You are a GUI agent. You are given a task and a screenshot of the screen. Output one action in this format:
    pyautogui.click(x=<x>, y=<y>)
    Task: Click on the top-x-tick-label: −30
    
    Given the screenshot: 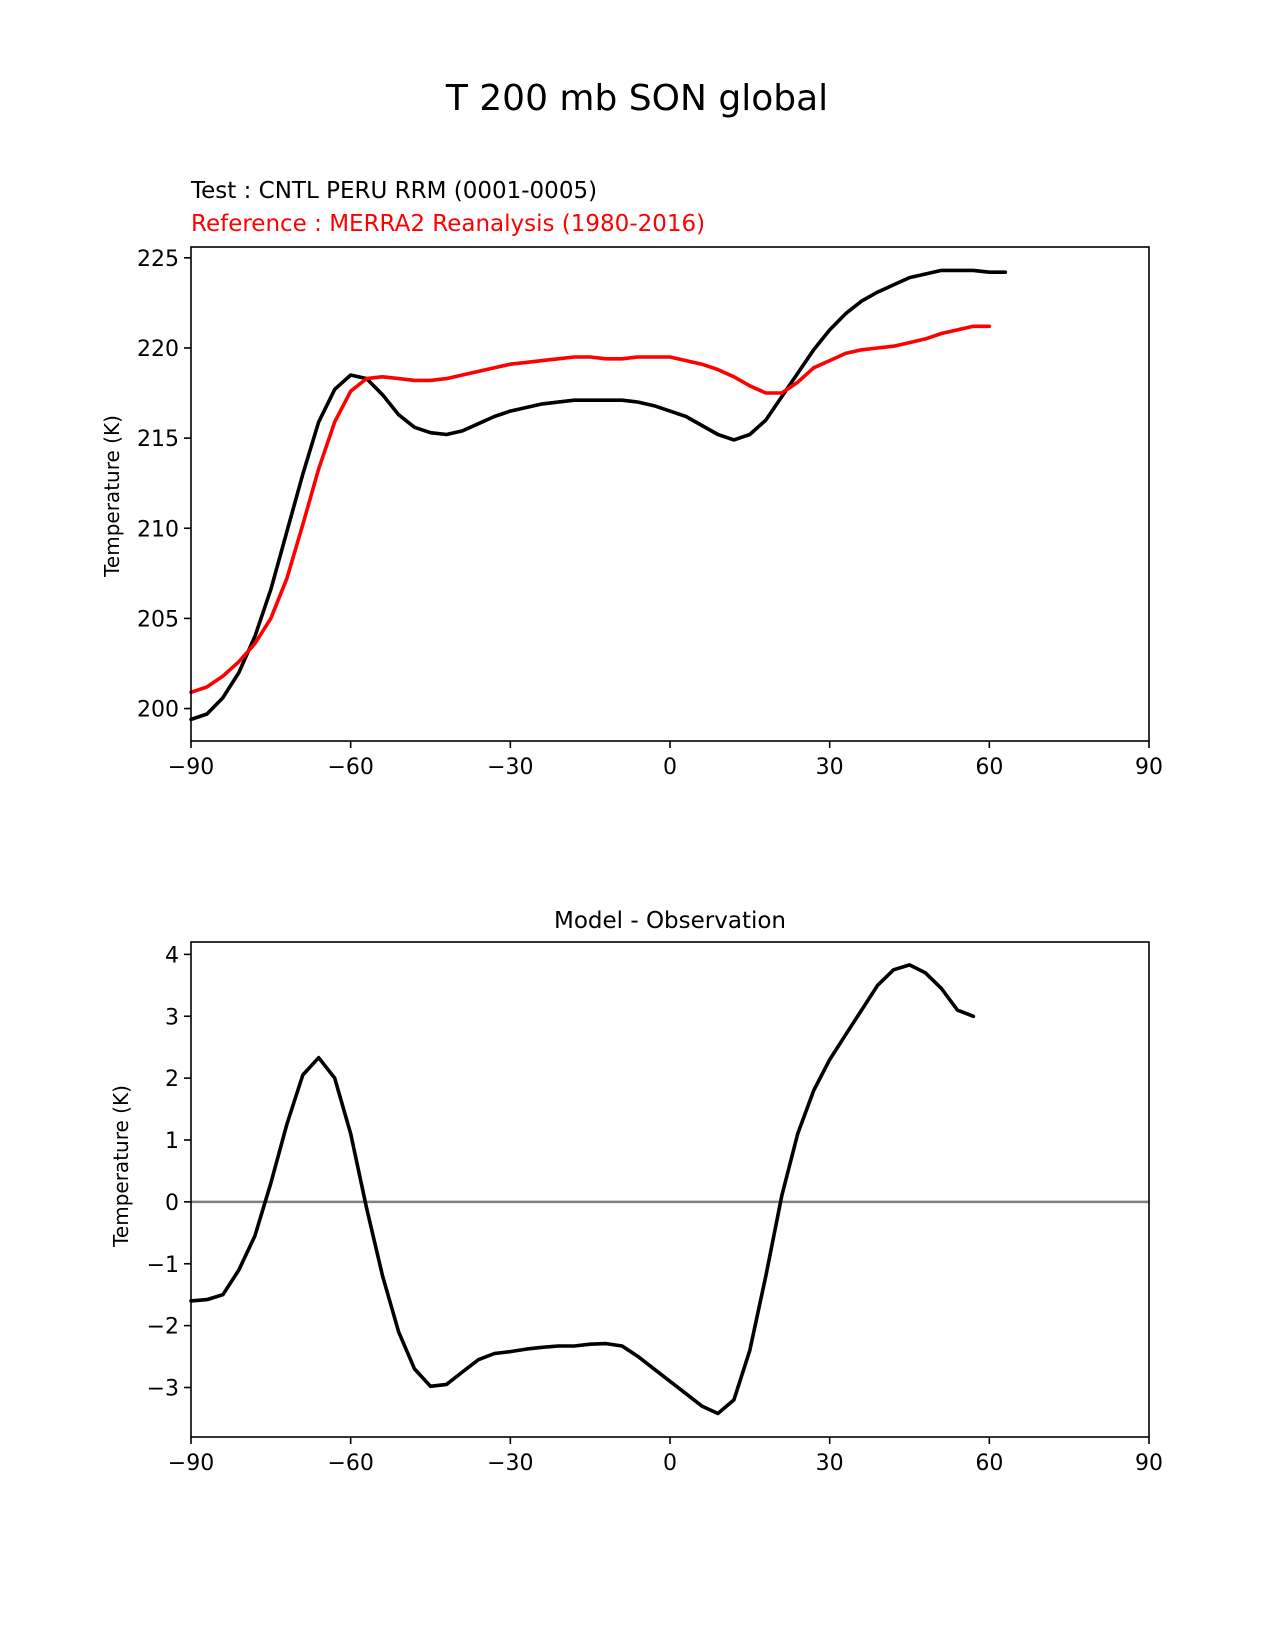 What is the action you would take?
    pyautogui.click(x=510, y=767)
    